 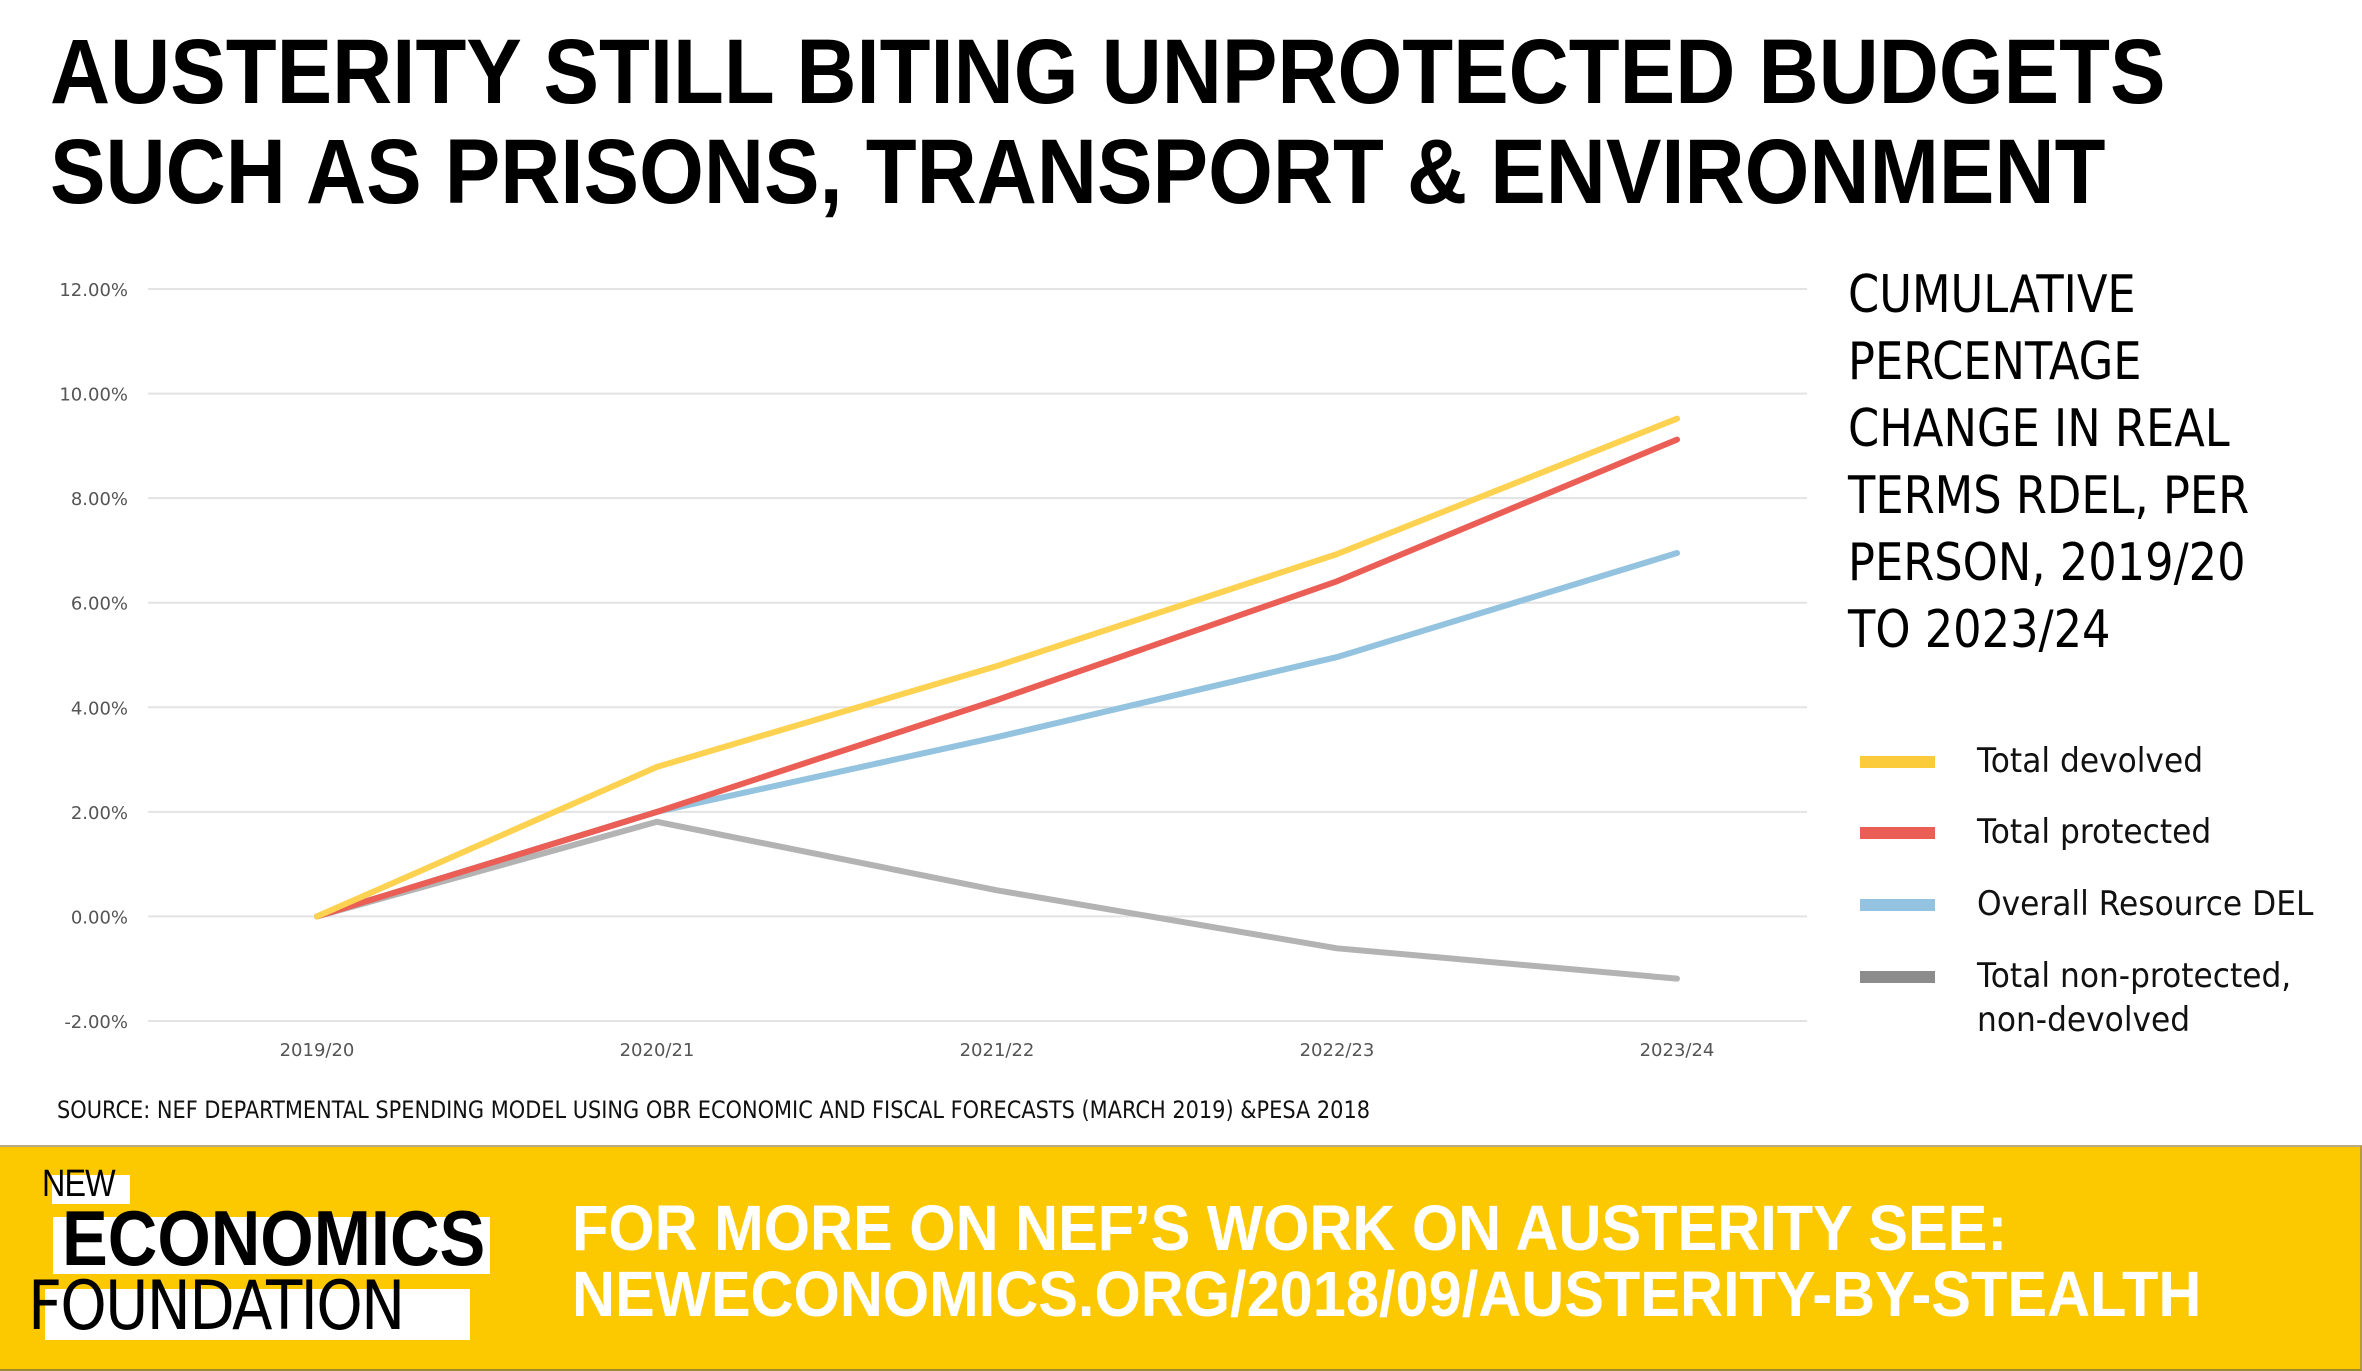 I want to click on subtitle-line: CHANGE IN REAL, so click(x=2039, y=429).